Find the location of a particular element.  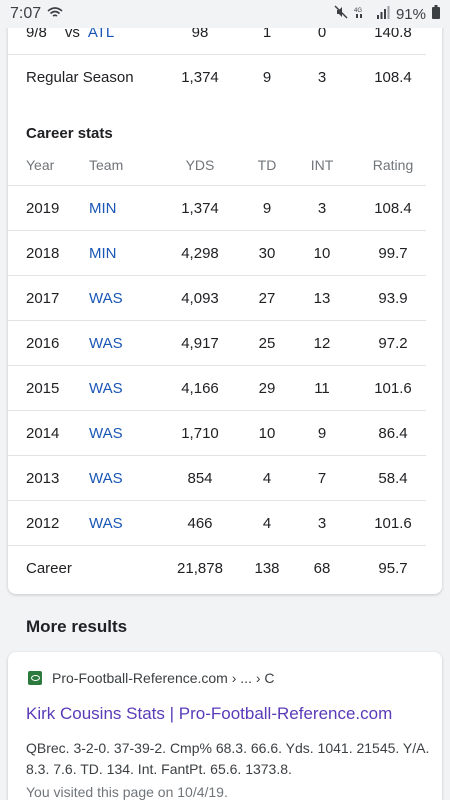

row-td: 9 is located at coordinates (267, 208).